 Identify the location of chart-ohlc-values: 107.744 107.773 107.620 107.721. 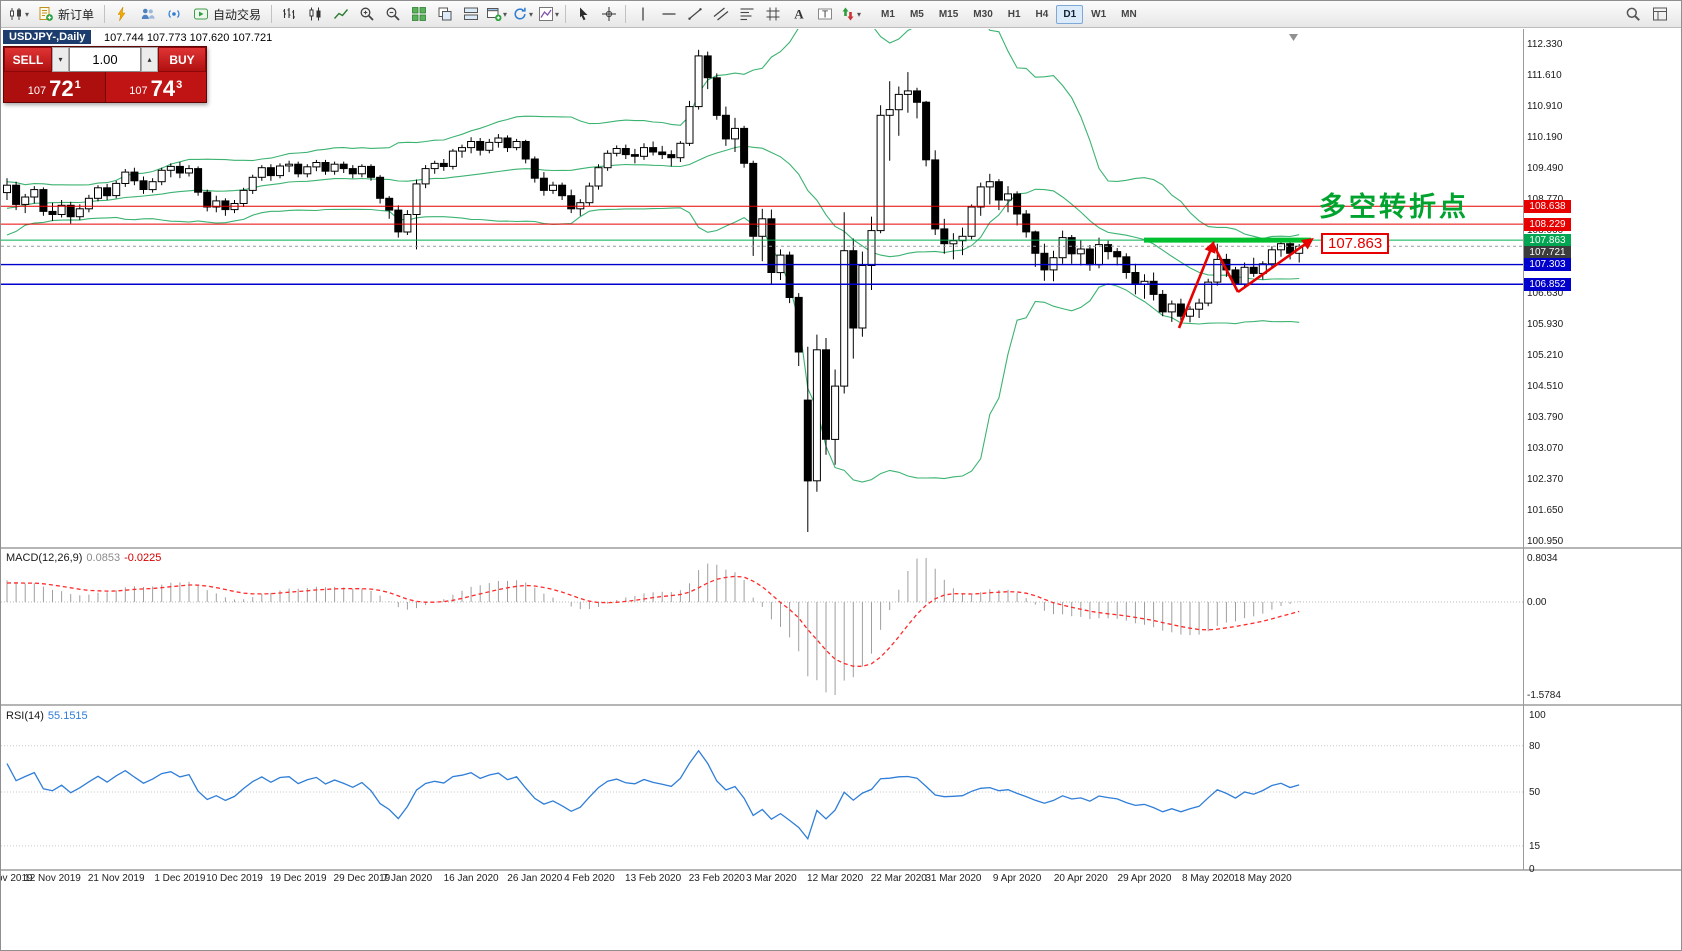
(188, 38).